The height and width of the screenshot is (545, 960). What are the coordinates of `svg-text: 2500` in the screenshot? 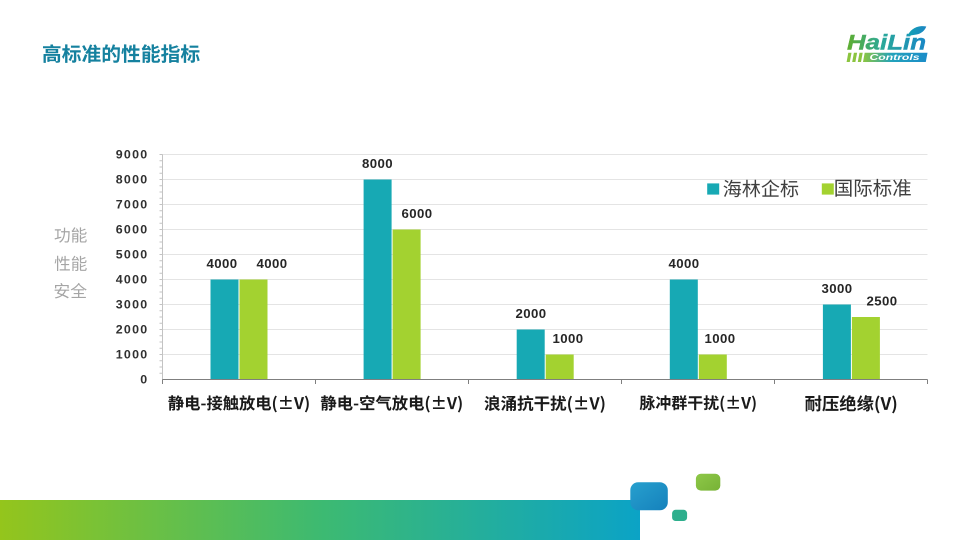 It's located at (882, 301).